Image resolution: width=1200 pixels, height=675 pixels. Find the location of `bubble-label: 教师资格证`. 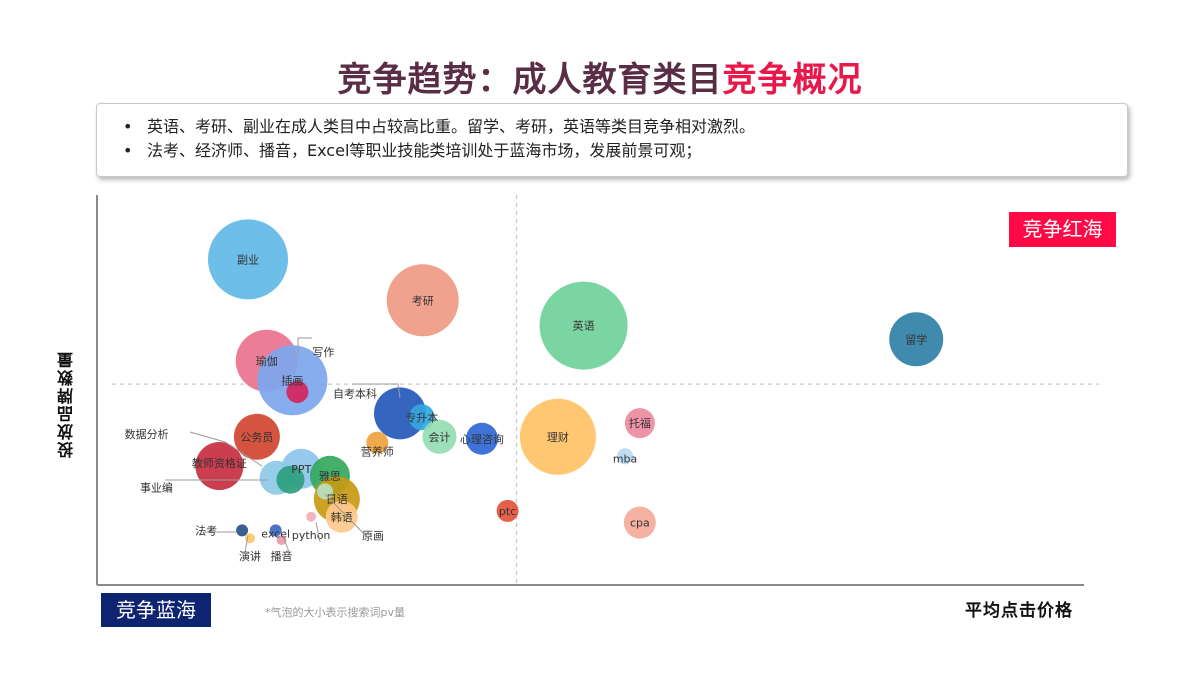

bubble-label: 教师资格证 is located at coordinates (219, 463).